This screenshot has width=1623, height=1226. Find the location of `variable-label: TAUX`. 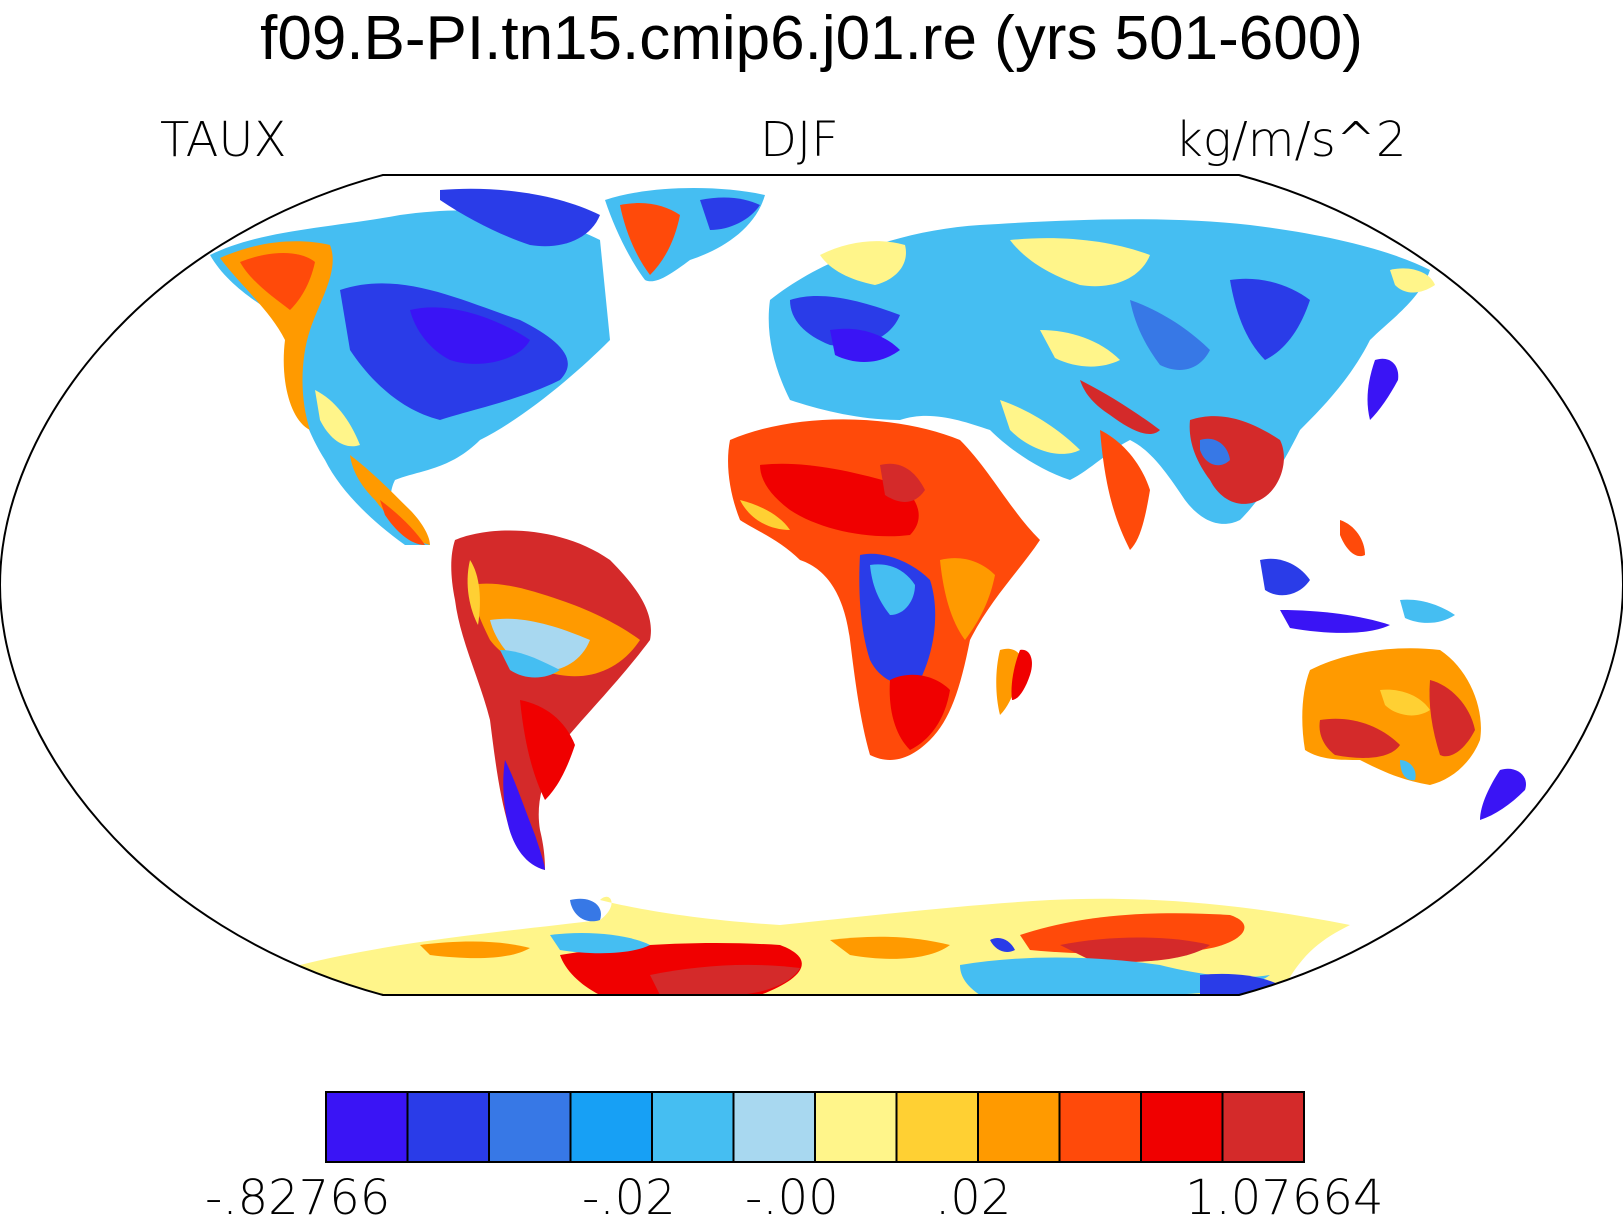

variable-label: TAUX is located at coordinates (223, 140).